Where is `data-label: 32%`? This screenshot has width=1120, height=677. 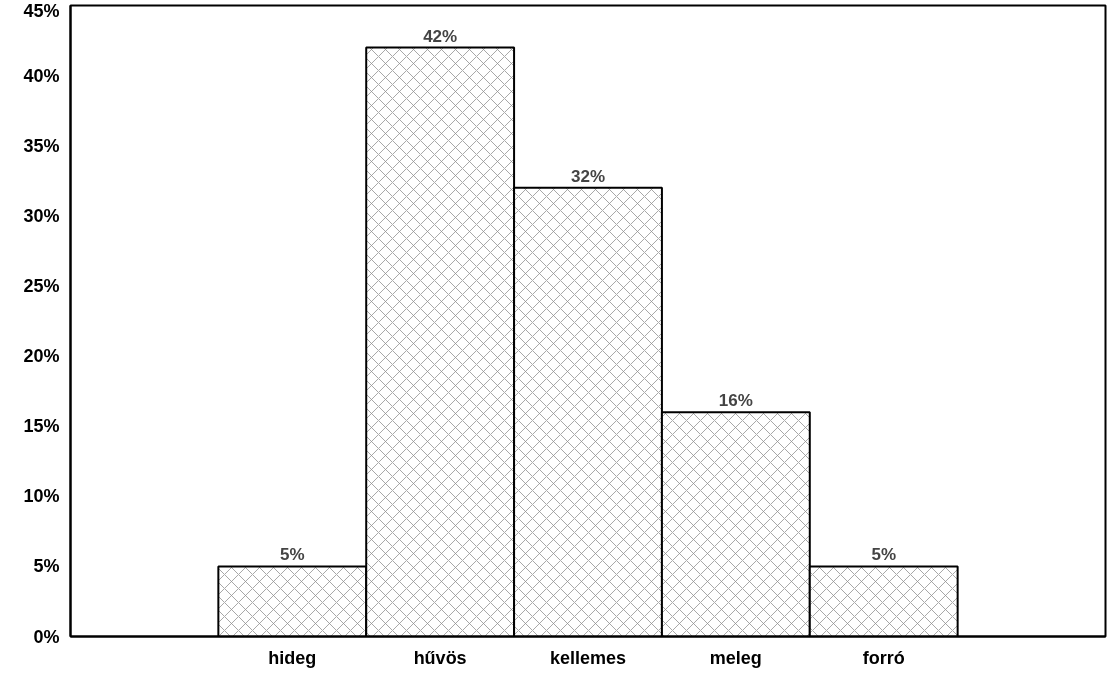 data-label: 32% is located at coordinates (588, 176).